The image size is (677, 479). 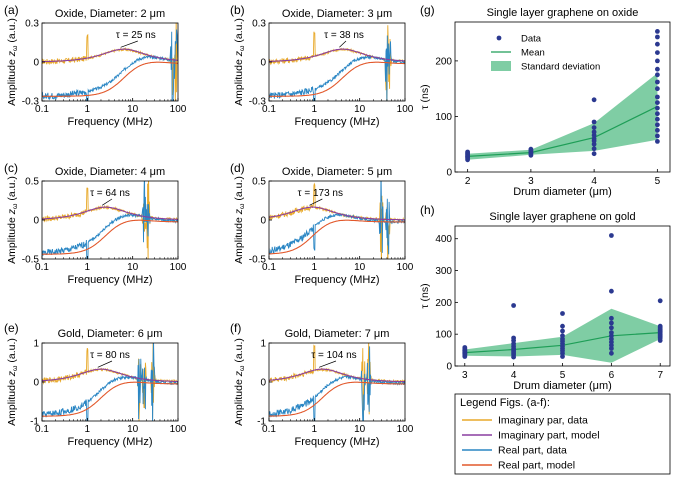 I want to click on legend-label-mean: Mean, so click(x=533, y=53).